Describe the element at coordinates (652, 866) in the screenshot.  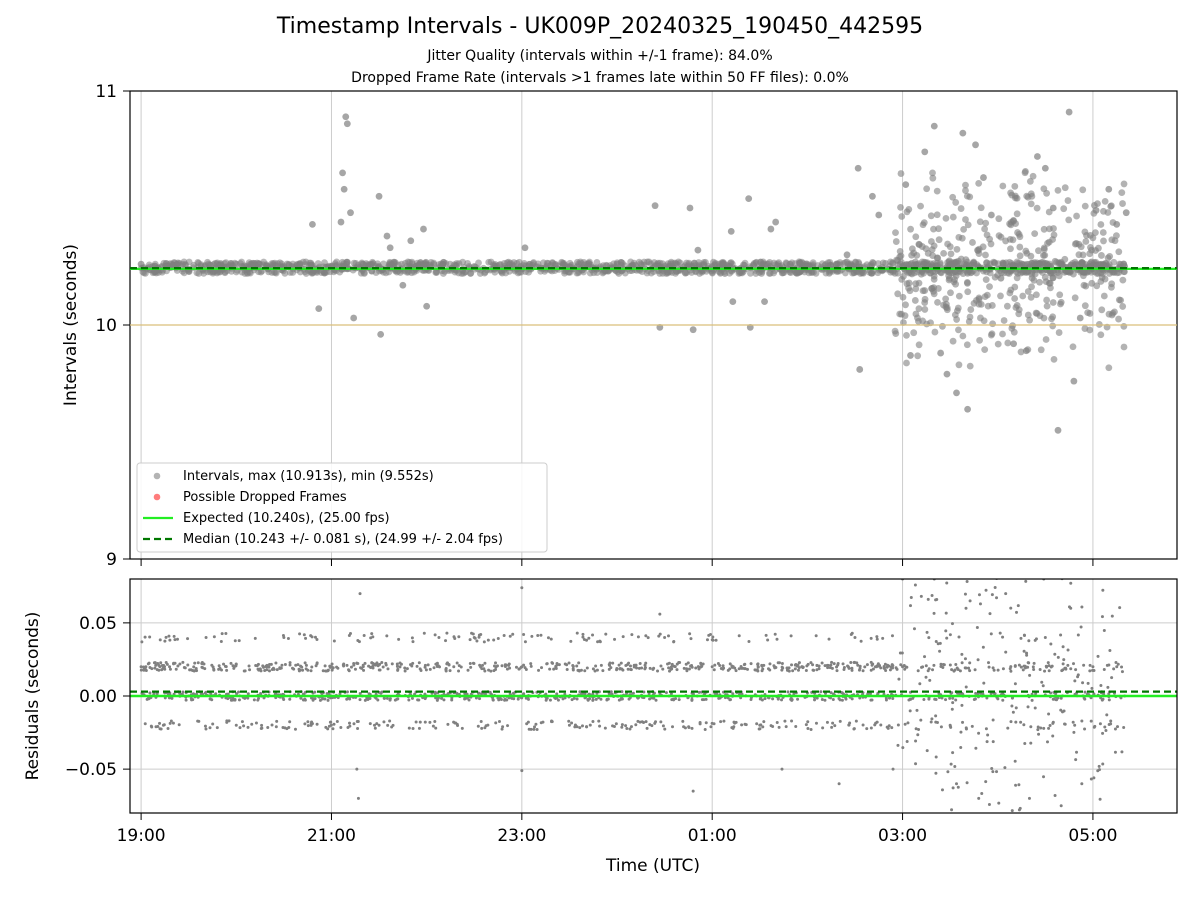
I see `x-axis-label: Time (UTC)` at that location.